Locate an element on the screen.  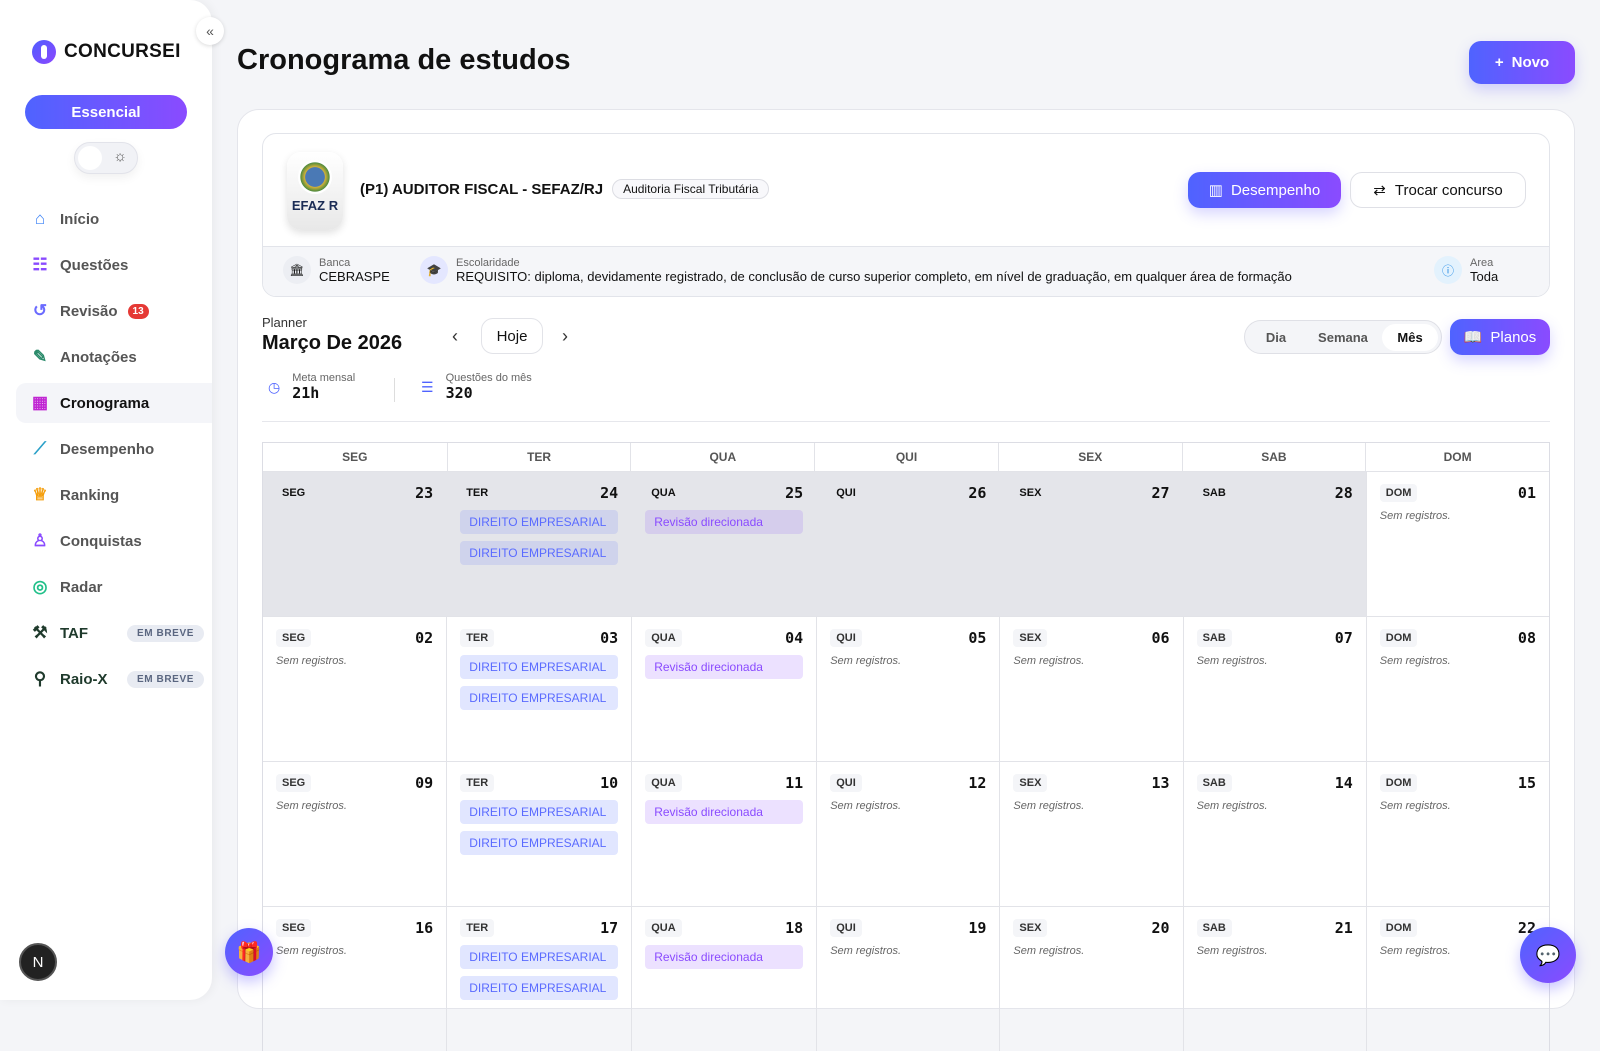
graduation-cap-icon: 🎓 is located at coordinates (434, 270).